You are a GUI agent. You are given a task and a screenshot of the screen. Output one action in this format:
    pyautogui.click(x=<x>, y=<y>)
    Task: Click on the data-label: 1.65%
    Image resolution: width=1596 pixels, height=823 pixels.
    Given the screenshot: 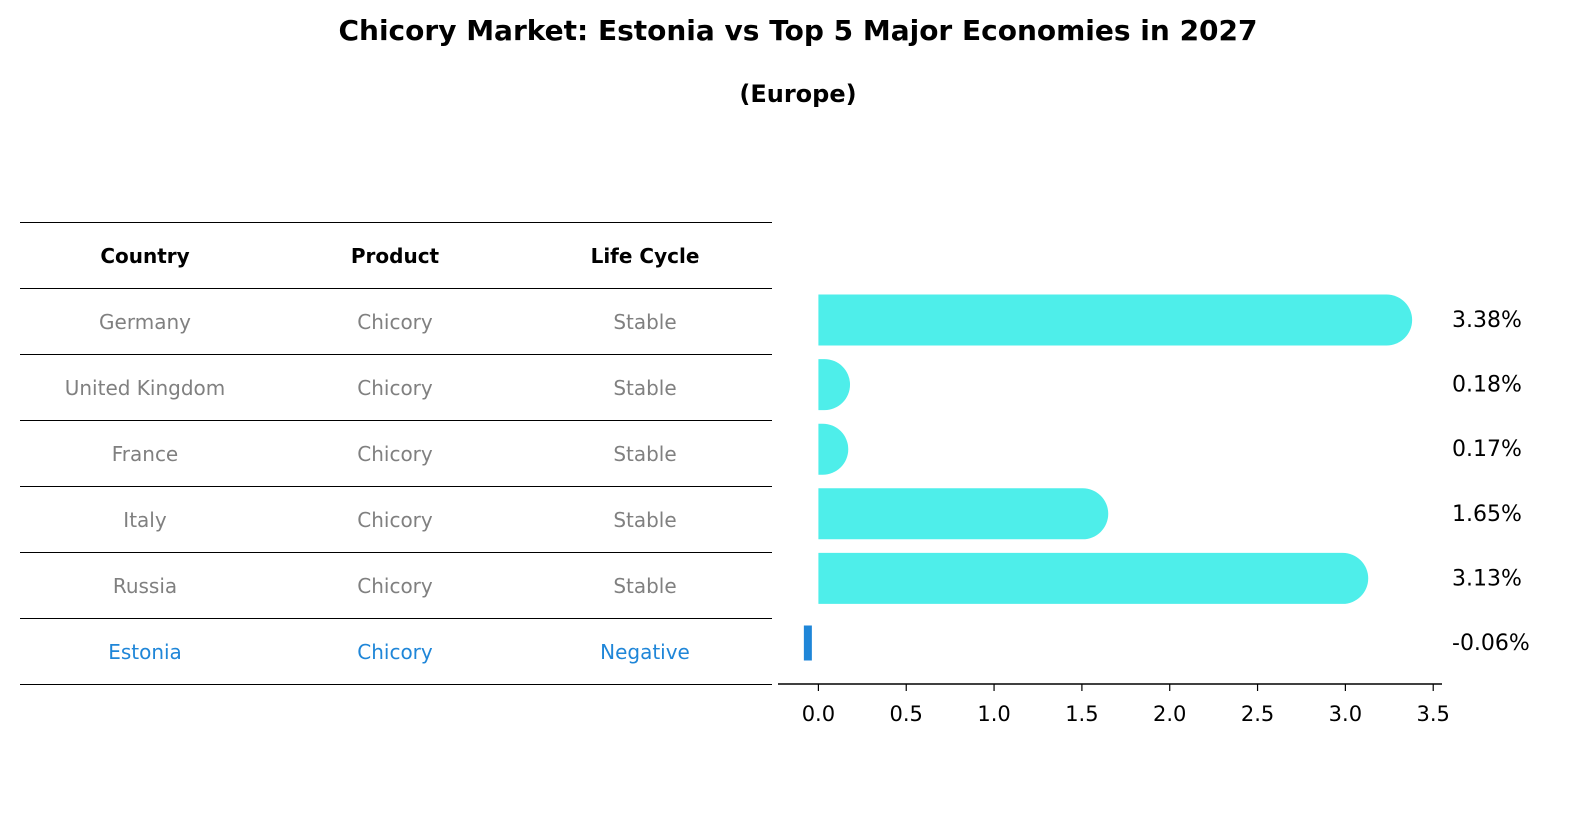 What is the action you would take?
    pyautogui.click(x=1487, y=514)
    